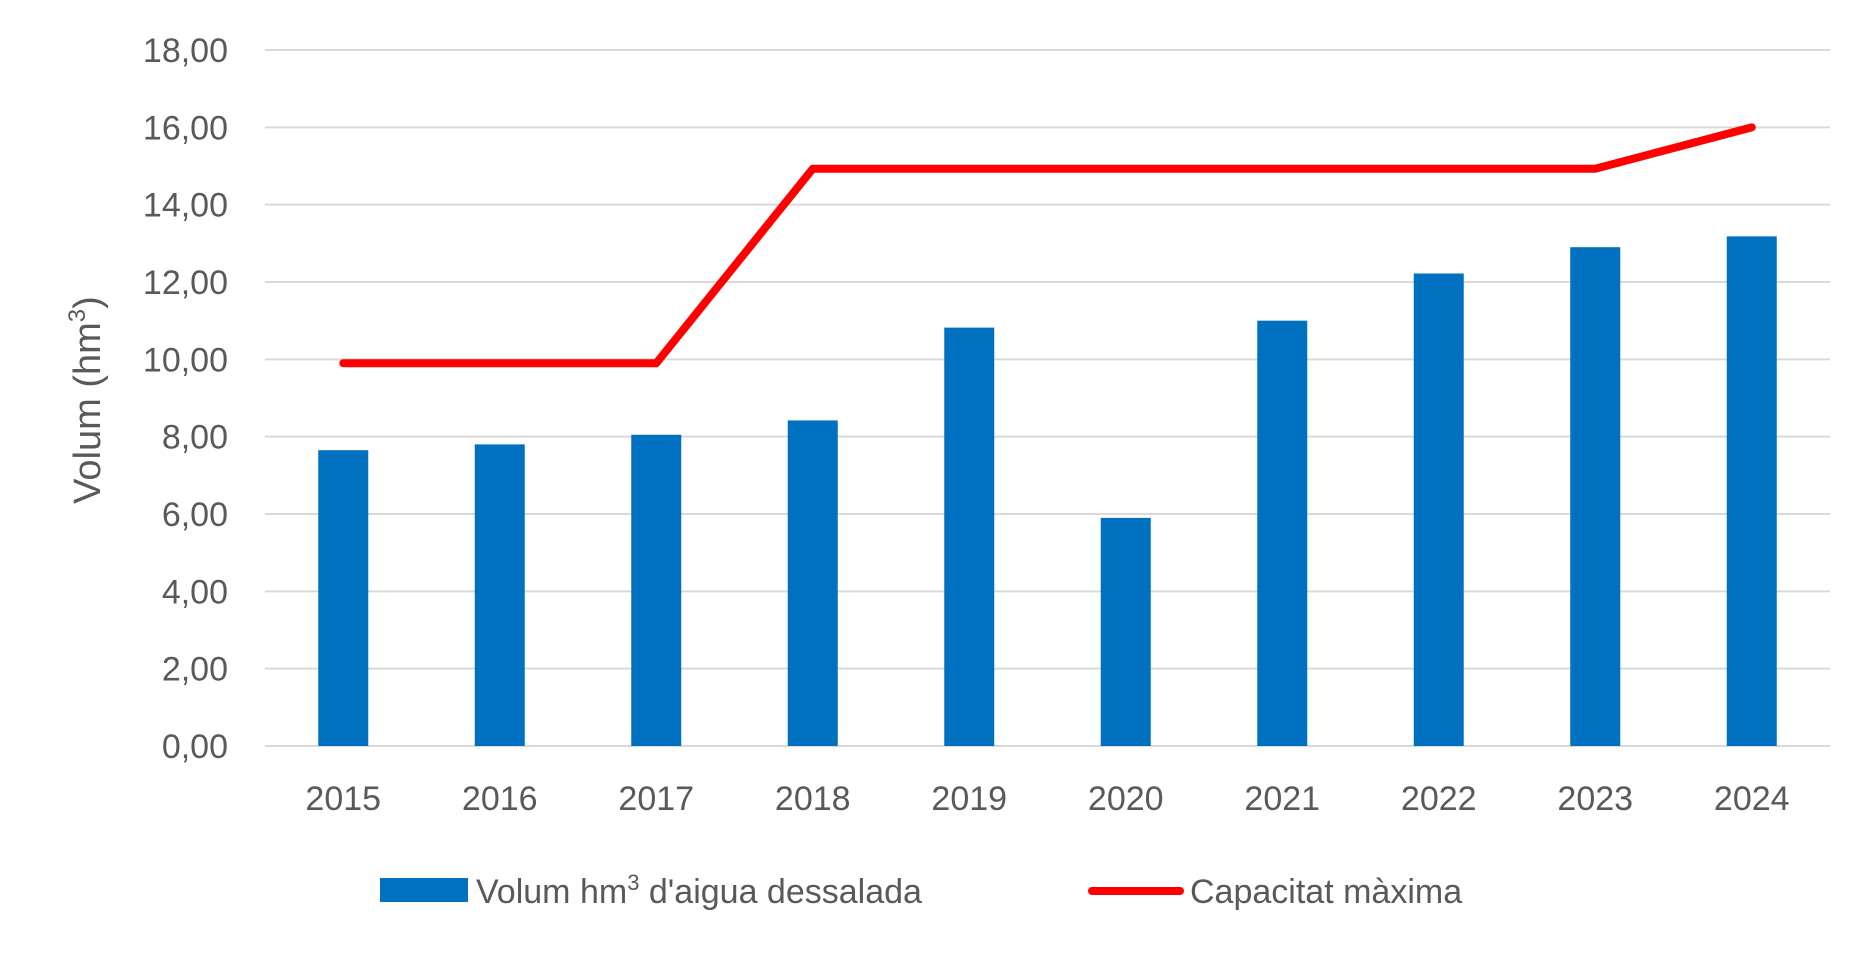 This screenshot has height=953, width=1868. What do you see at coordinates (424, 890) in the screenshot?
I see `legend-swatch-bar` at bounding box center [424, 890].